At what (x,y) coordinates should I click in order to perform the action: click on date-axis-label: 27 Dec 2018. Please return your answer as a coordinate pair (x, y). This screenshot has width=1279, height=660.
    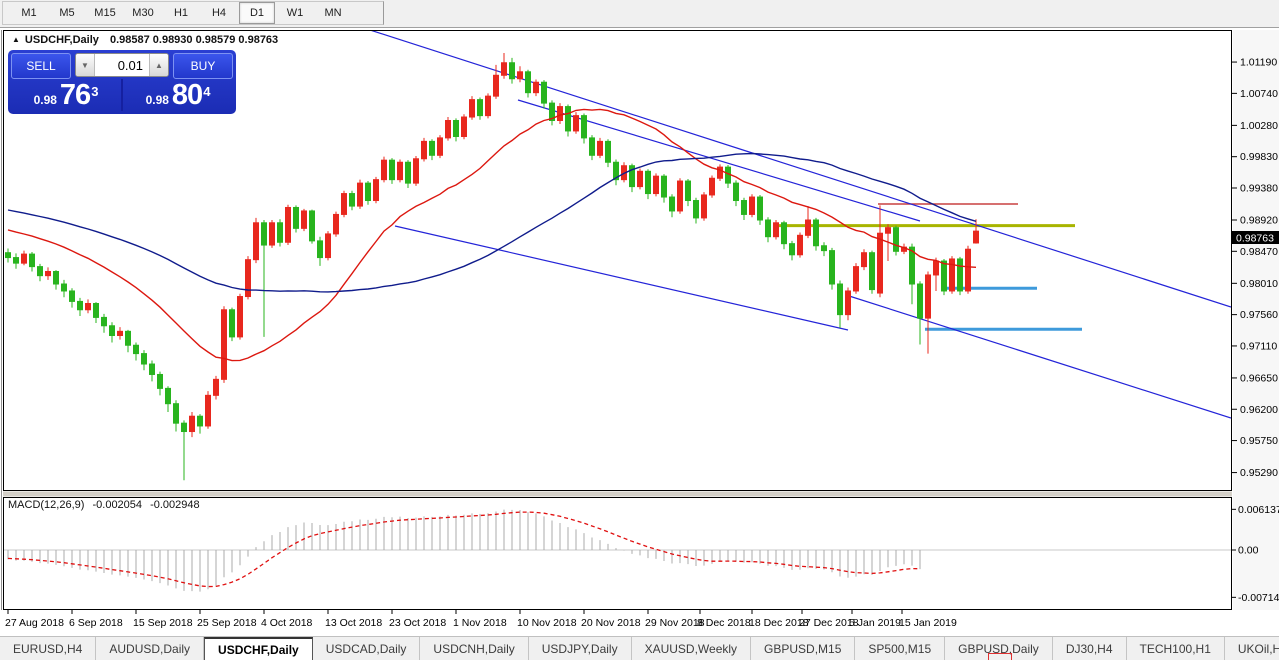
    Looking at the image, I should click on (829, 623).